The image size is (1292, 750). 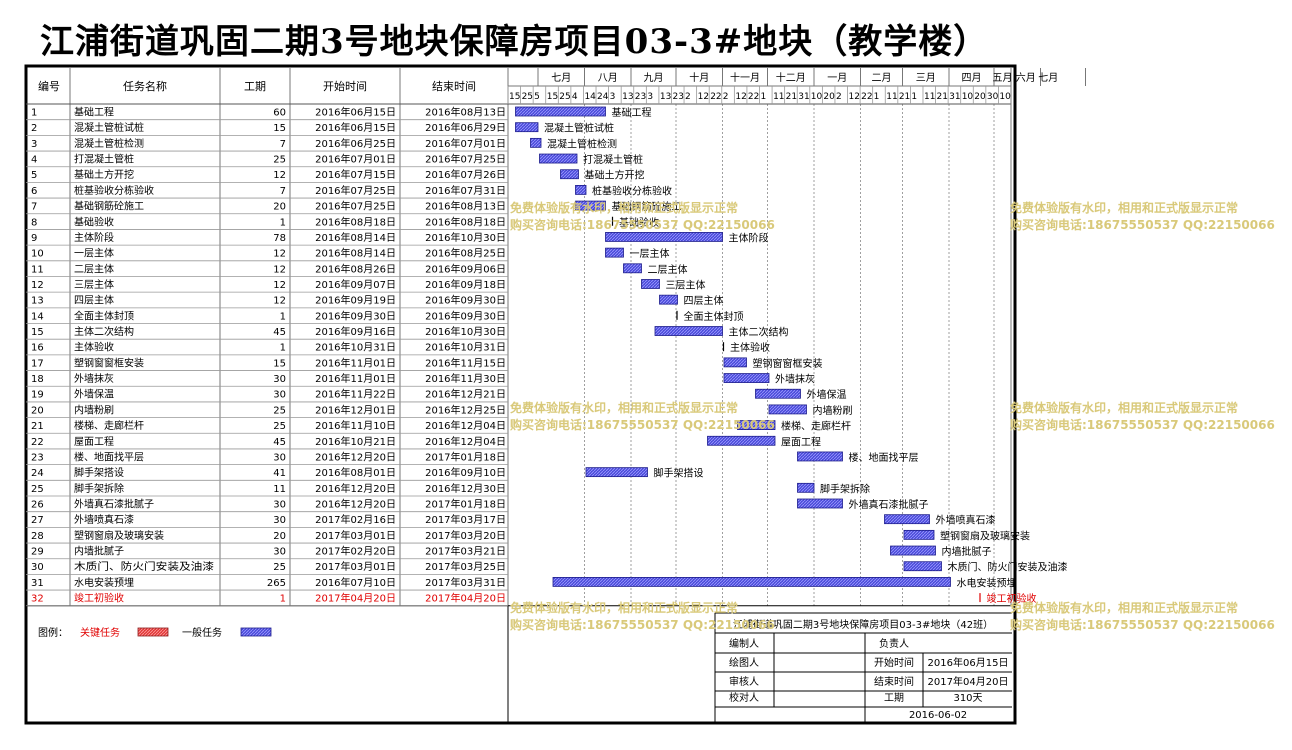 I want to click on info-project: 江浦街道巩固二期3号地块保障房项目03-3#地块（42班）, so click(x=863, y=624).